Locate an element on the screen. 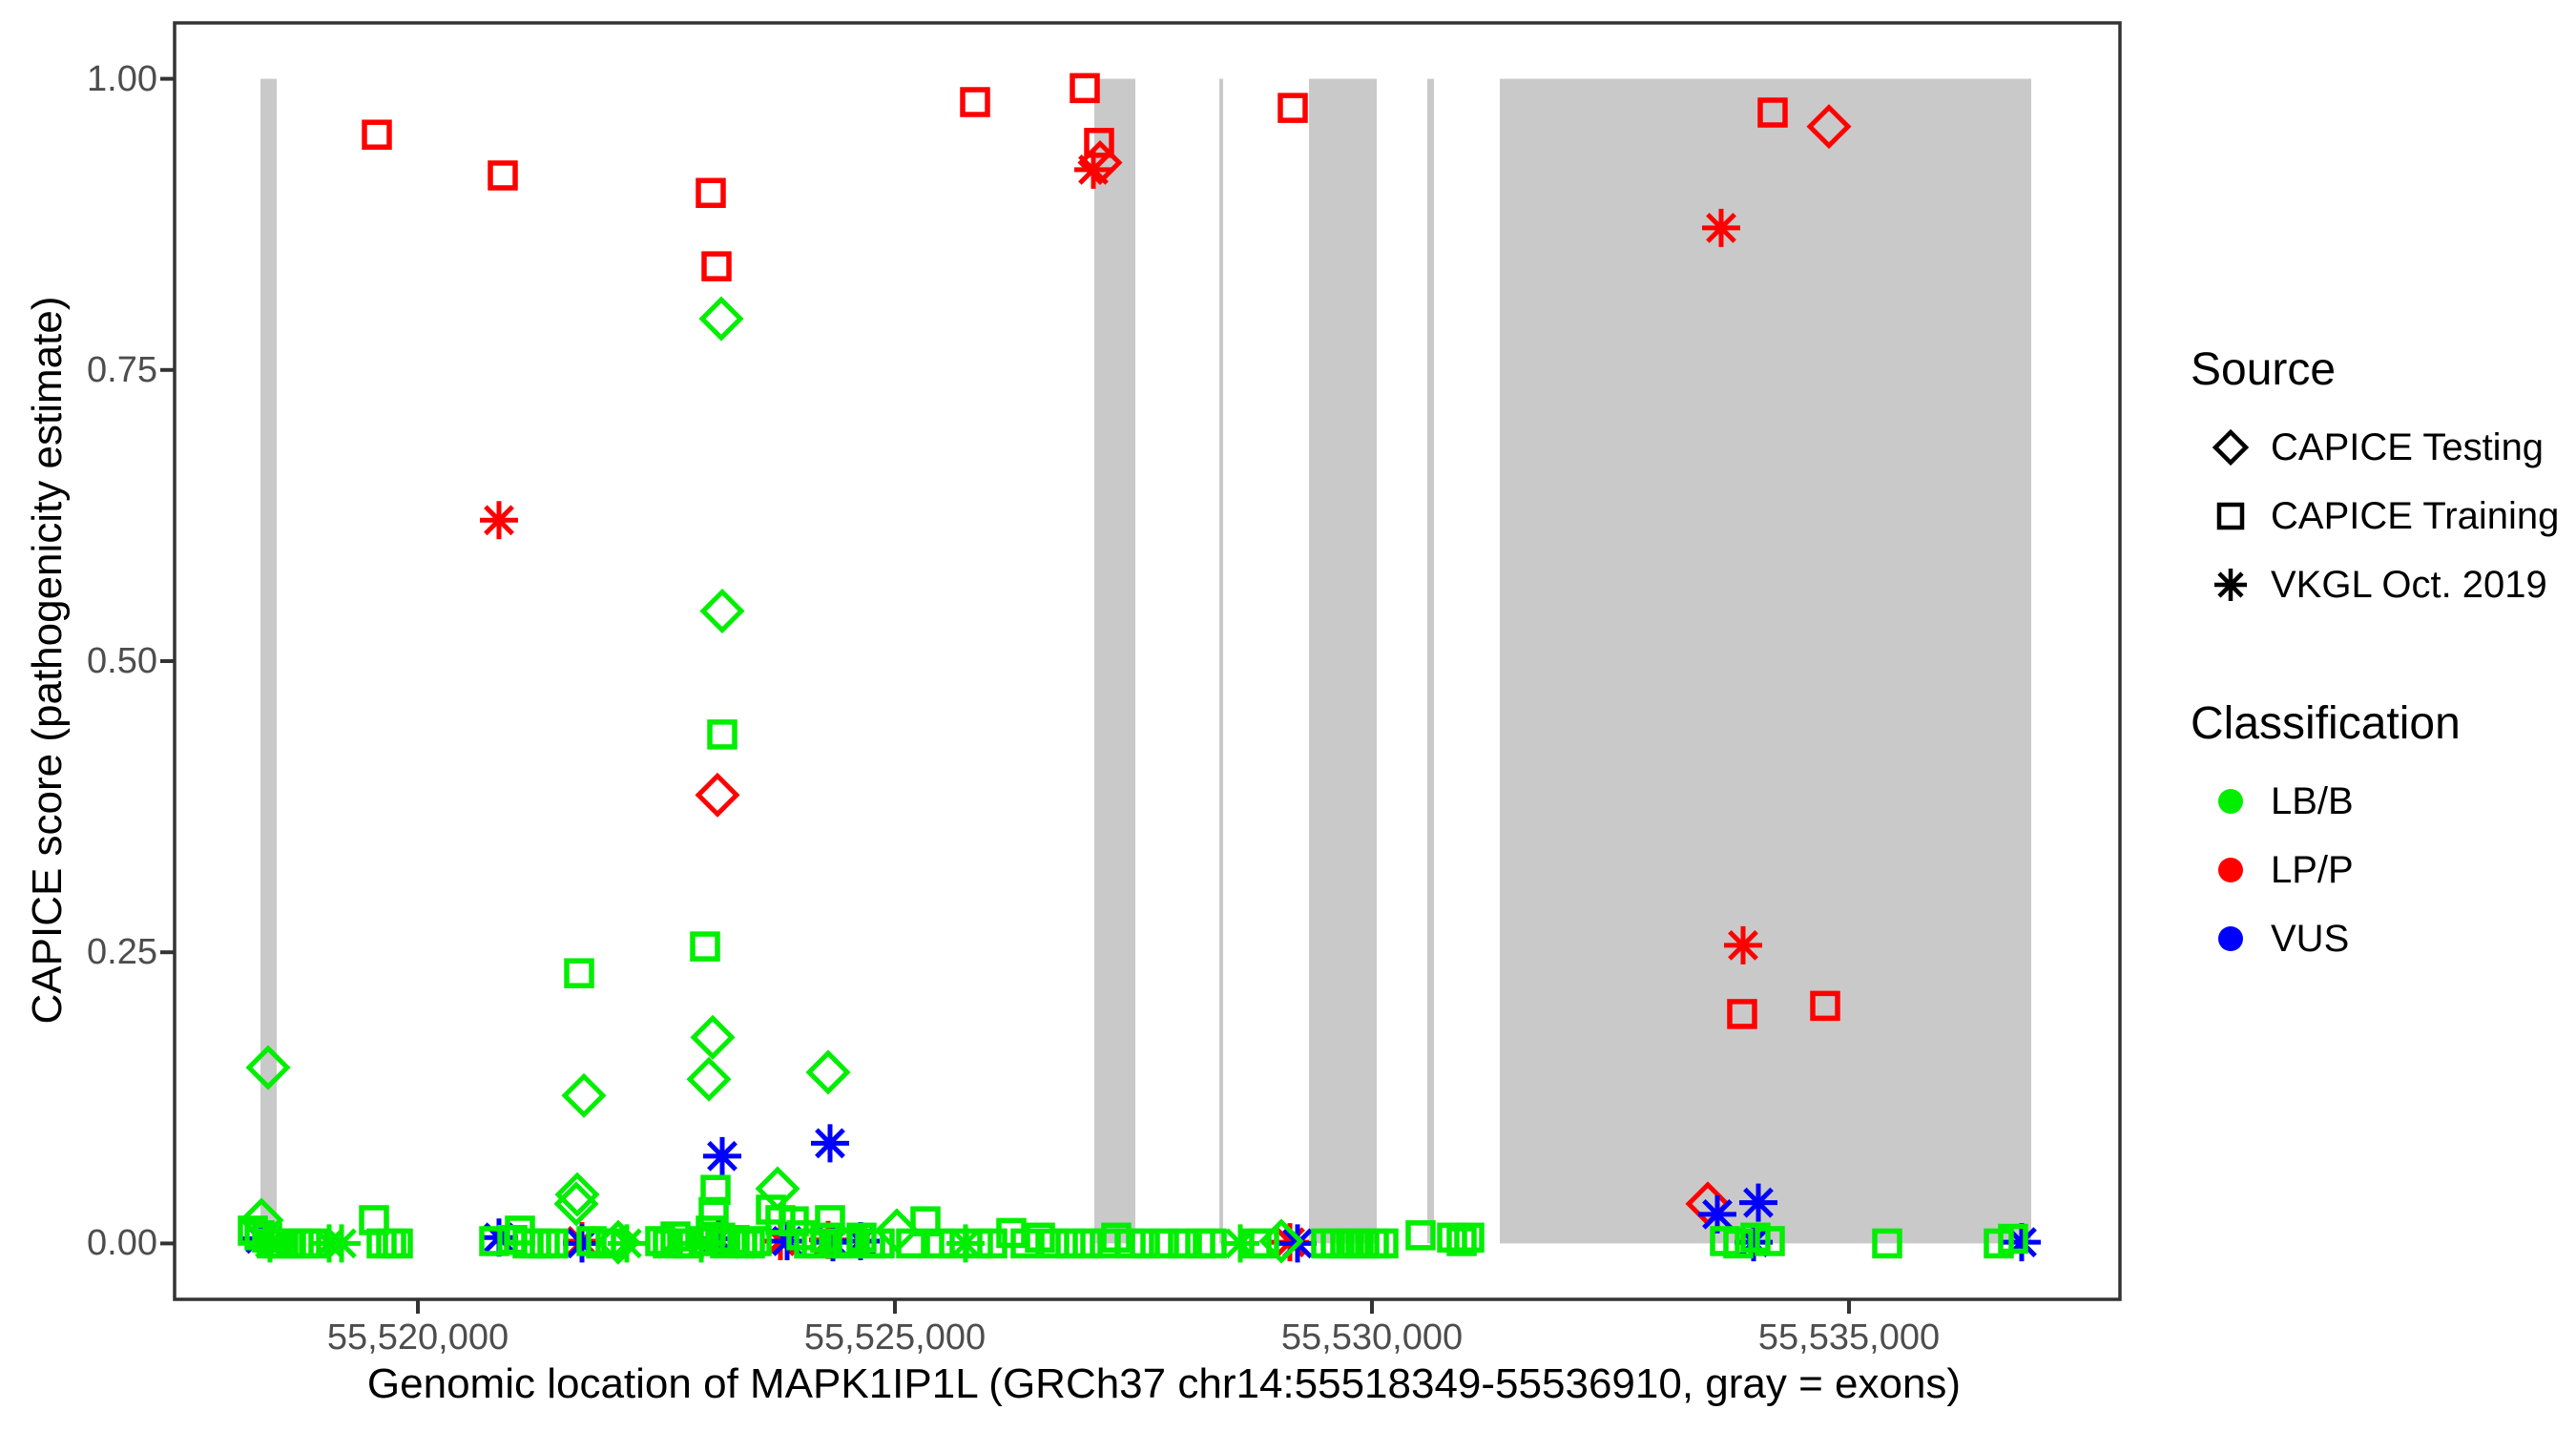 The image size is (2576, 1431). x-tick-label: 55,525,000 is located at coordinates (895, 1337).